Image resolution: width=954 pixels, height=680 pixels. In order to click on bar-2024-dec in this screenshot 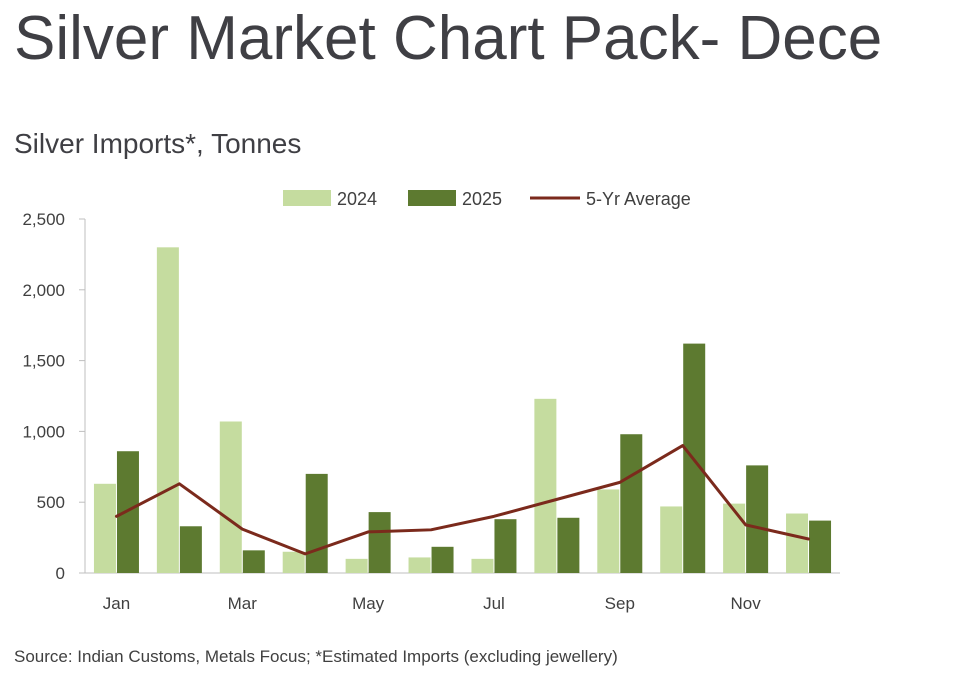, I will do `click(797, 543)`.